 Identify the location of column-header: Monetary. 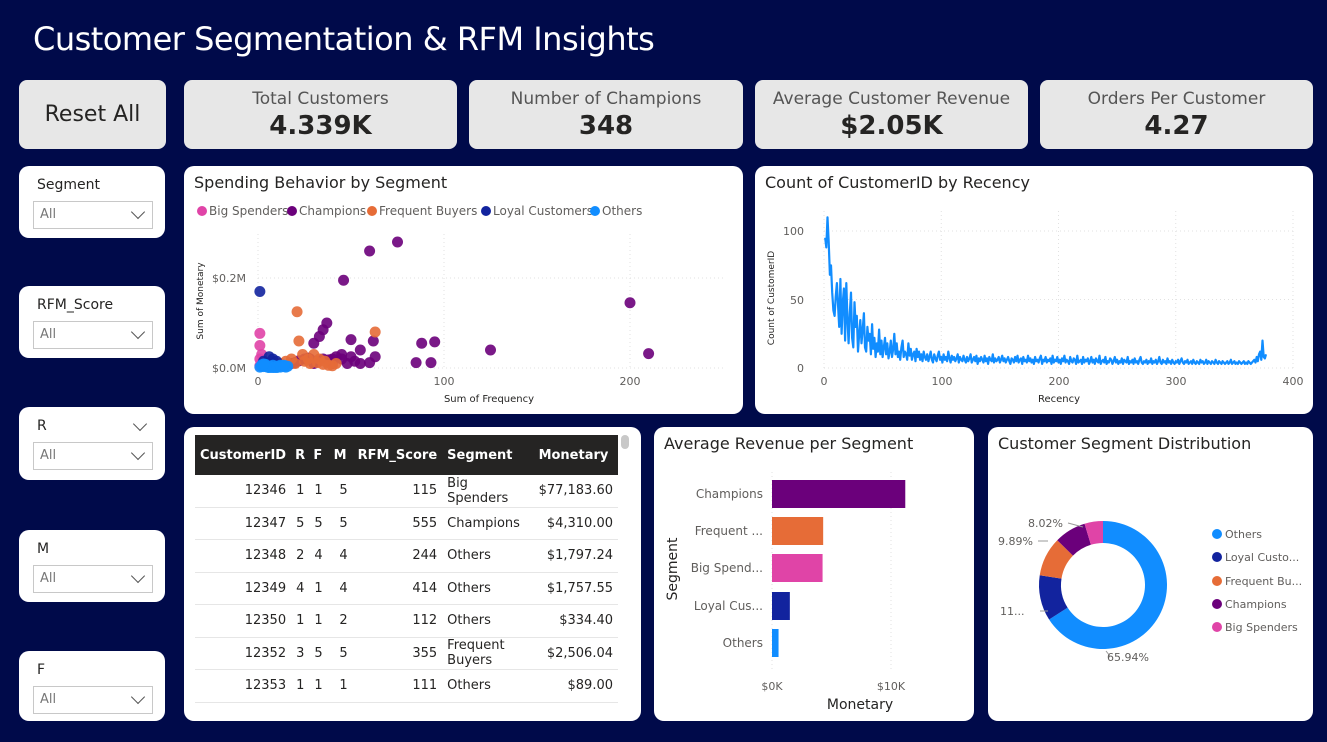
(575, 455).